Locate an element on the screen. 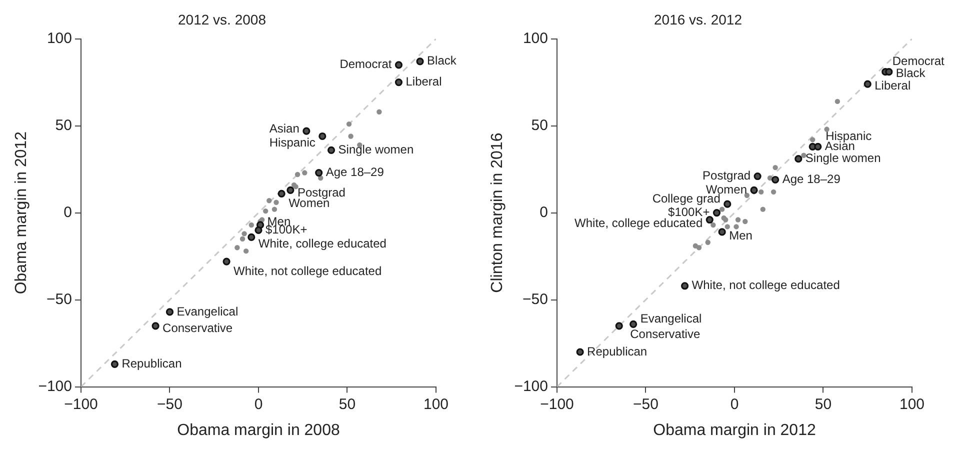 This screenshot has width=971, height=452. chart-title: 2016 vs. 2012 is located at coordinates (698, 19).